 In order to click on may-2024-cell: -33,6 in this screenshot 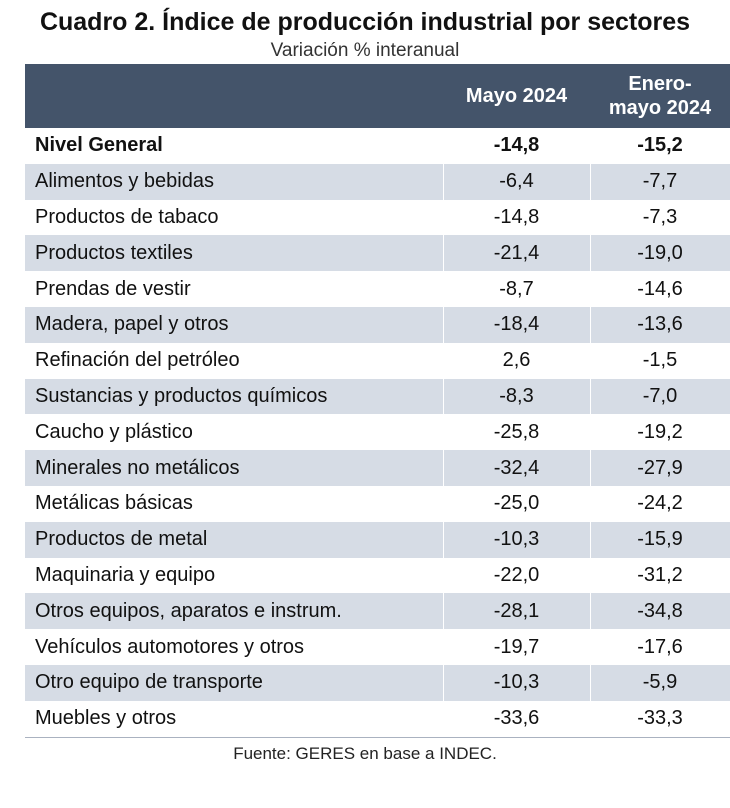, I will do `click(517, 719)`.